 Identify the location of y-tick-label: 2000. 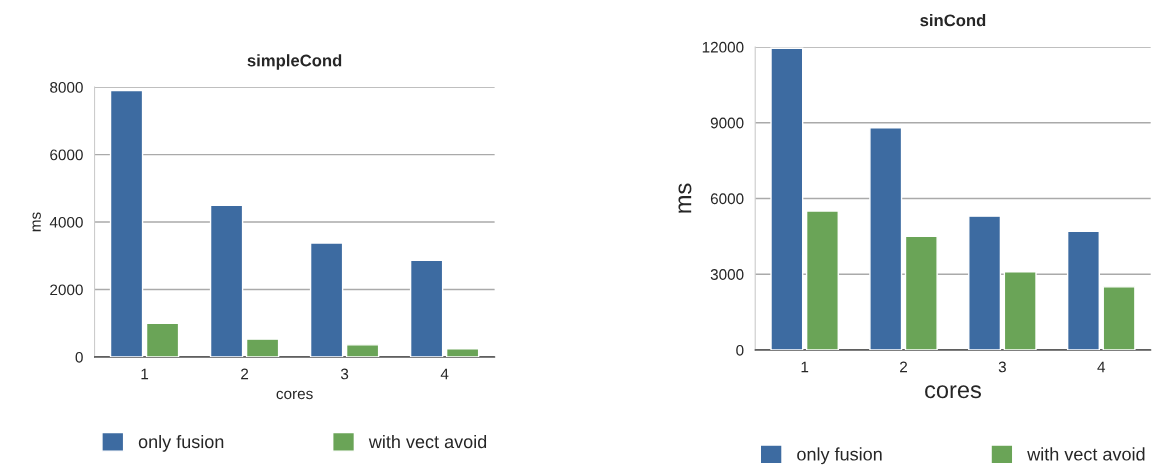
(66, 290).